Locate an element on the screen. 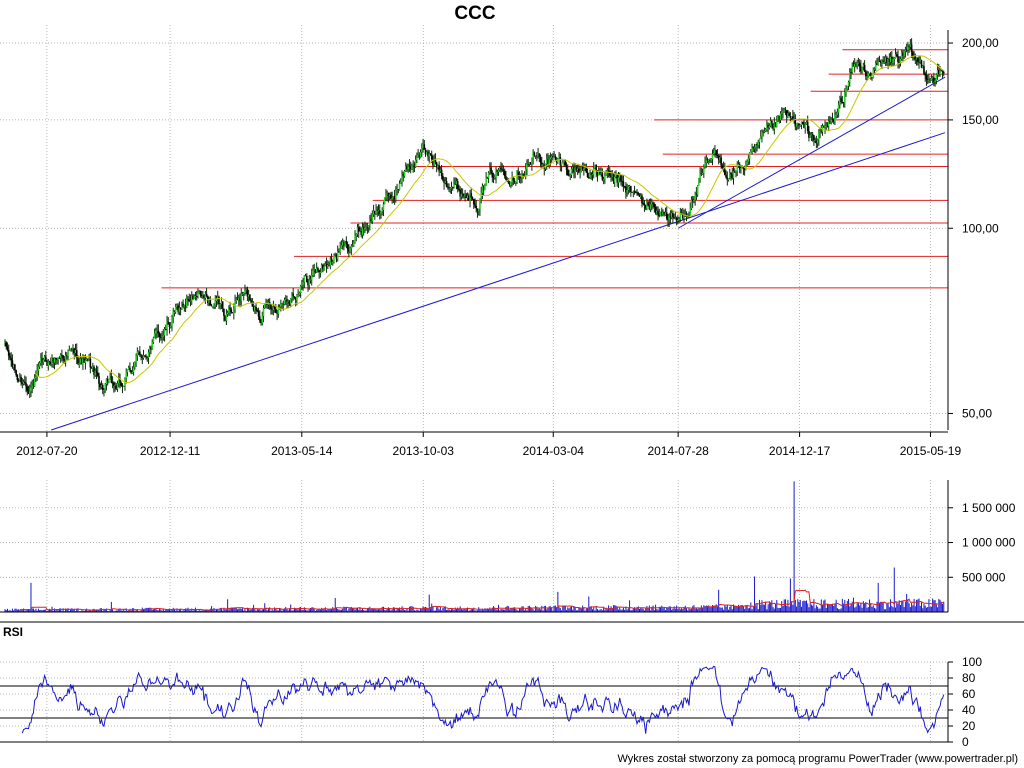 The height and width of the screenshot is (768, 1024). rsi-line is located at coordinates (483, 699).